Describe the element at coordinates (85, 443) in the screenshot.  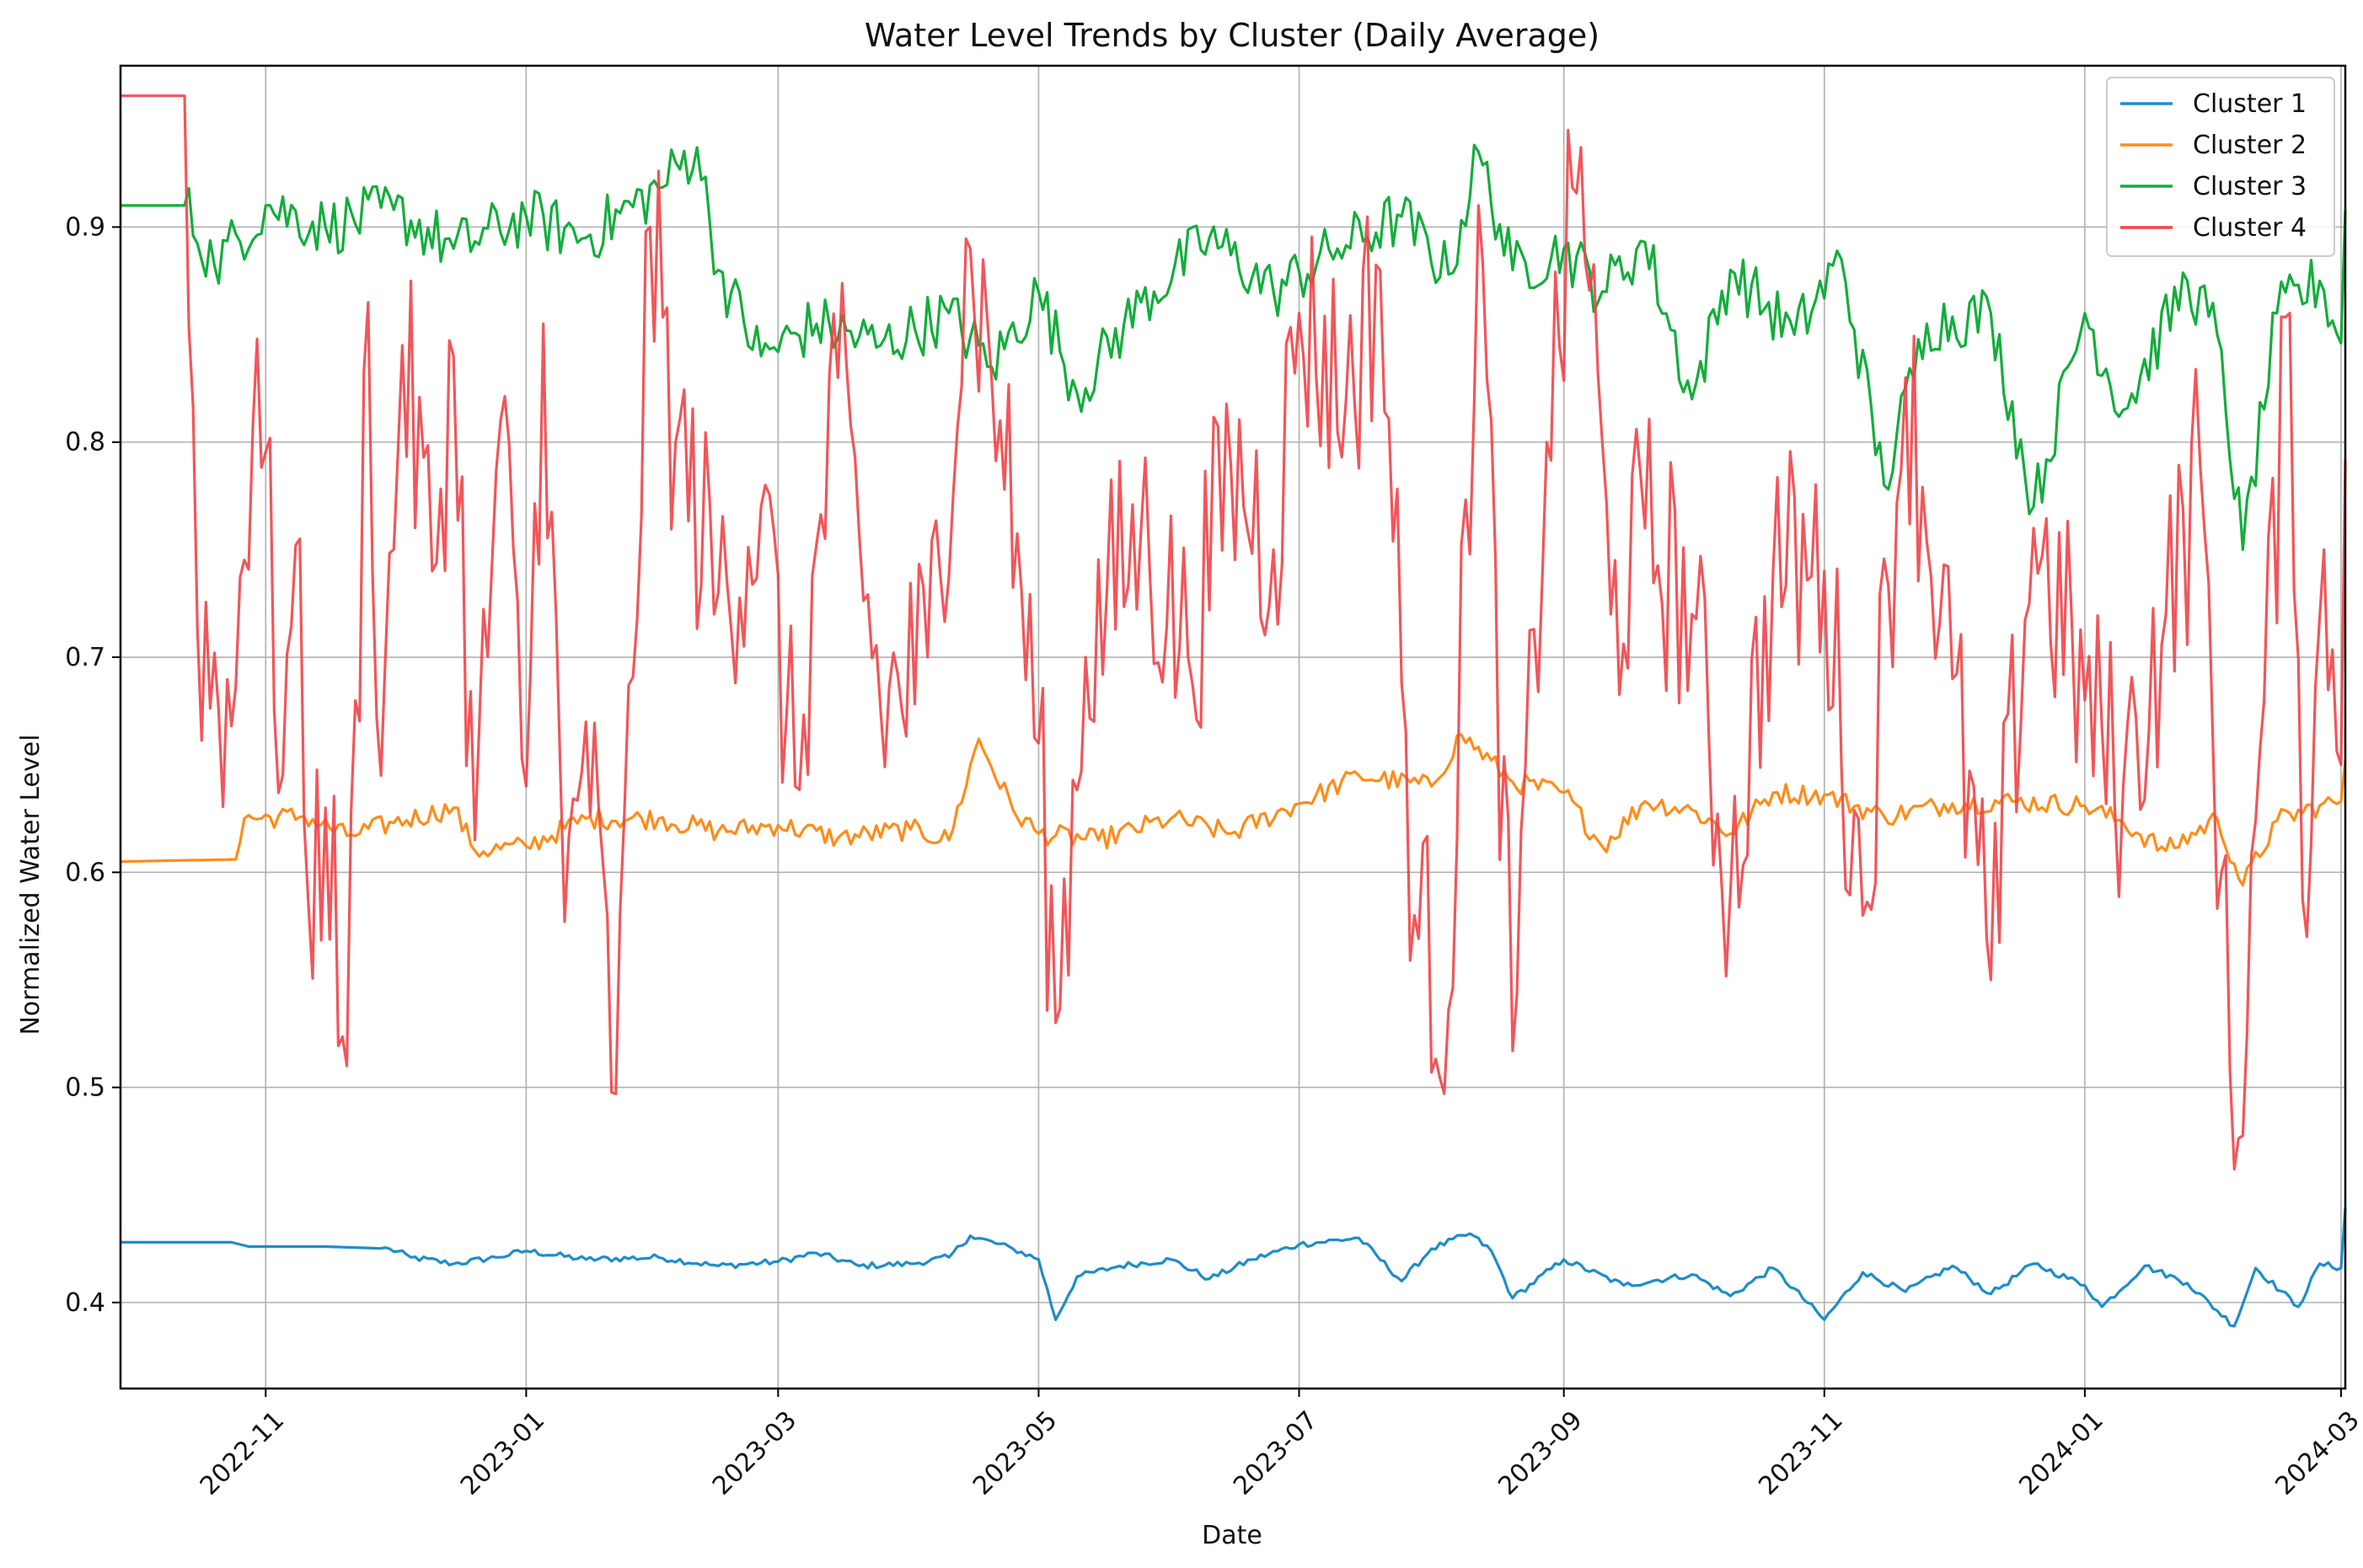
I see `y-tick-label: 0.8` at that location.